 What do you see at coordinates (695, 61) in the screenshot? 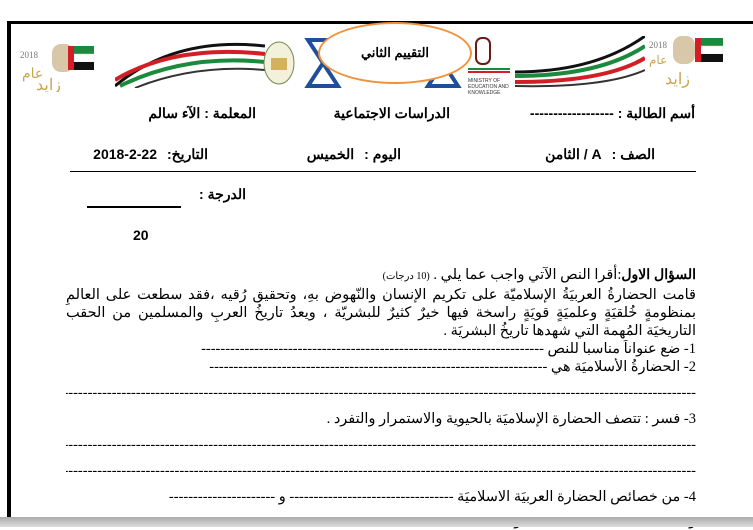
I see `zayed-year-logo-right: 2018 عام زايد` at bounding box center [695, 61].